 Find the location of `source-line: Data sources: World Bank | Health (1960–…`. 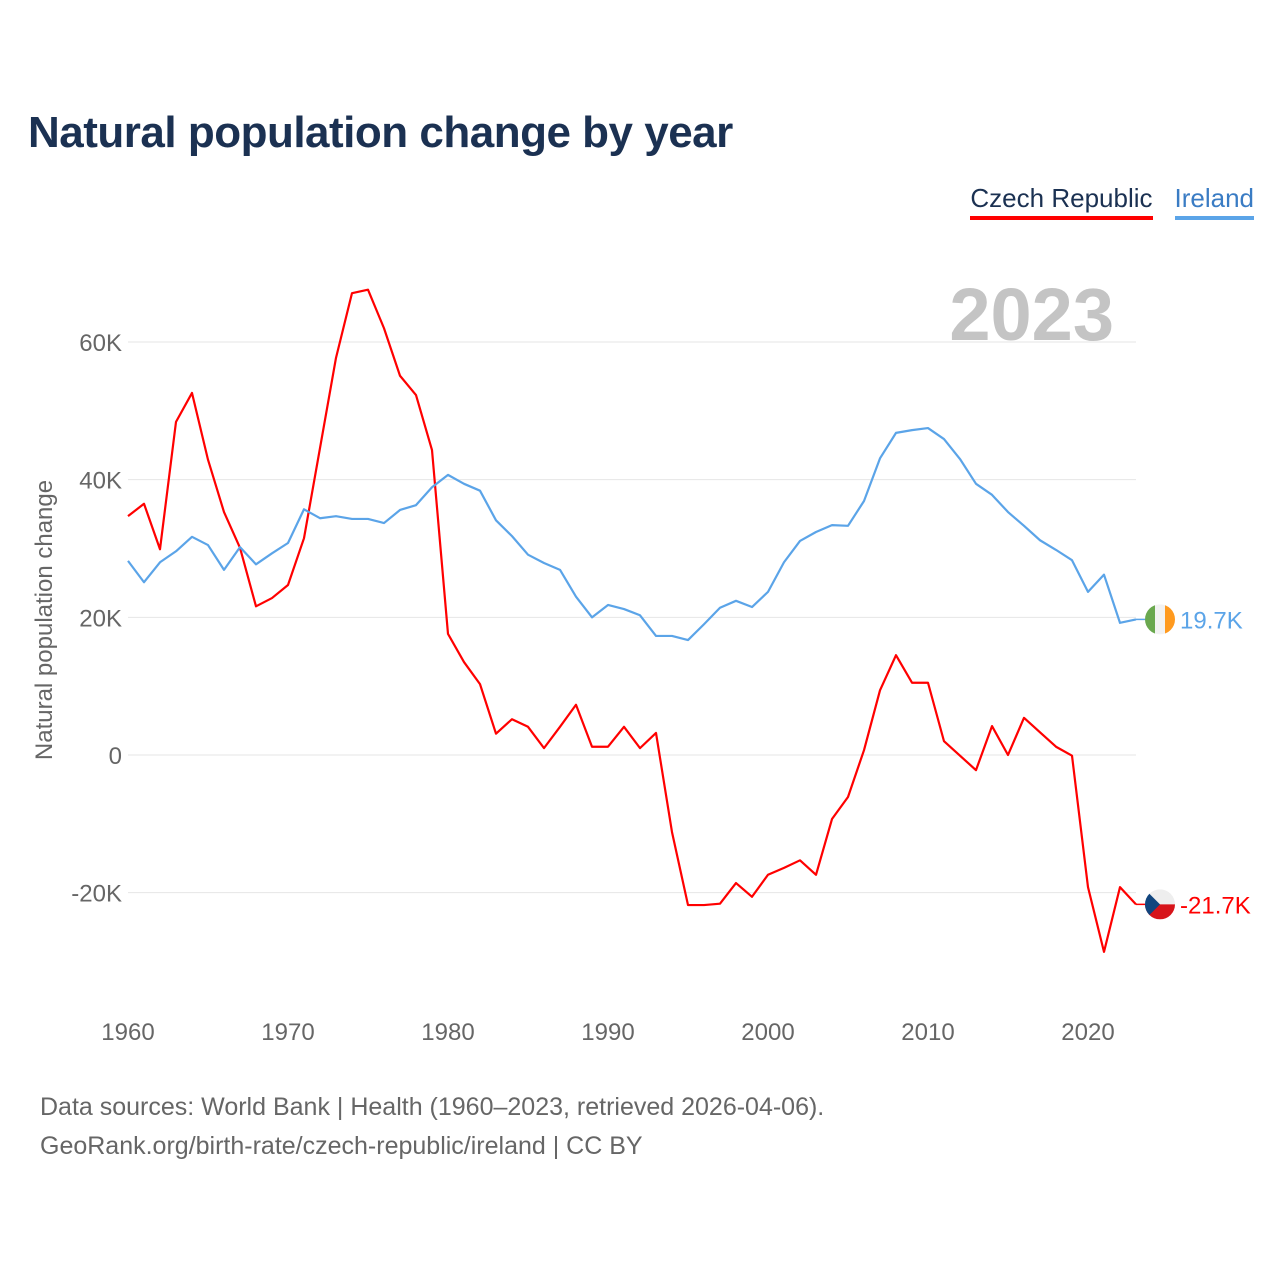

source-line: Data sources: World Bank | Health (1960–… is located at coordinates (432, 1107).